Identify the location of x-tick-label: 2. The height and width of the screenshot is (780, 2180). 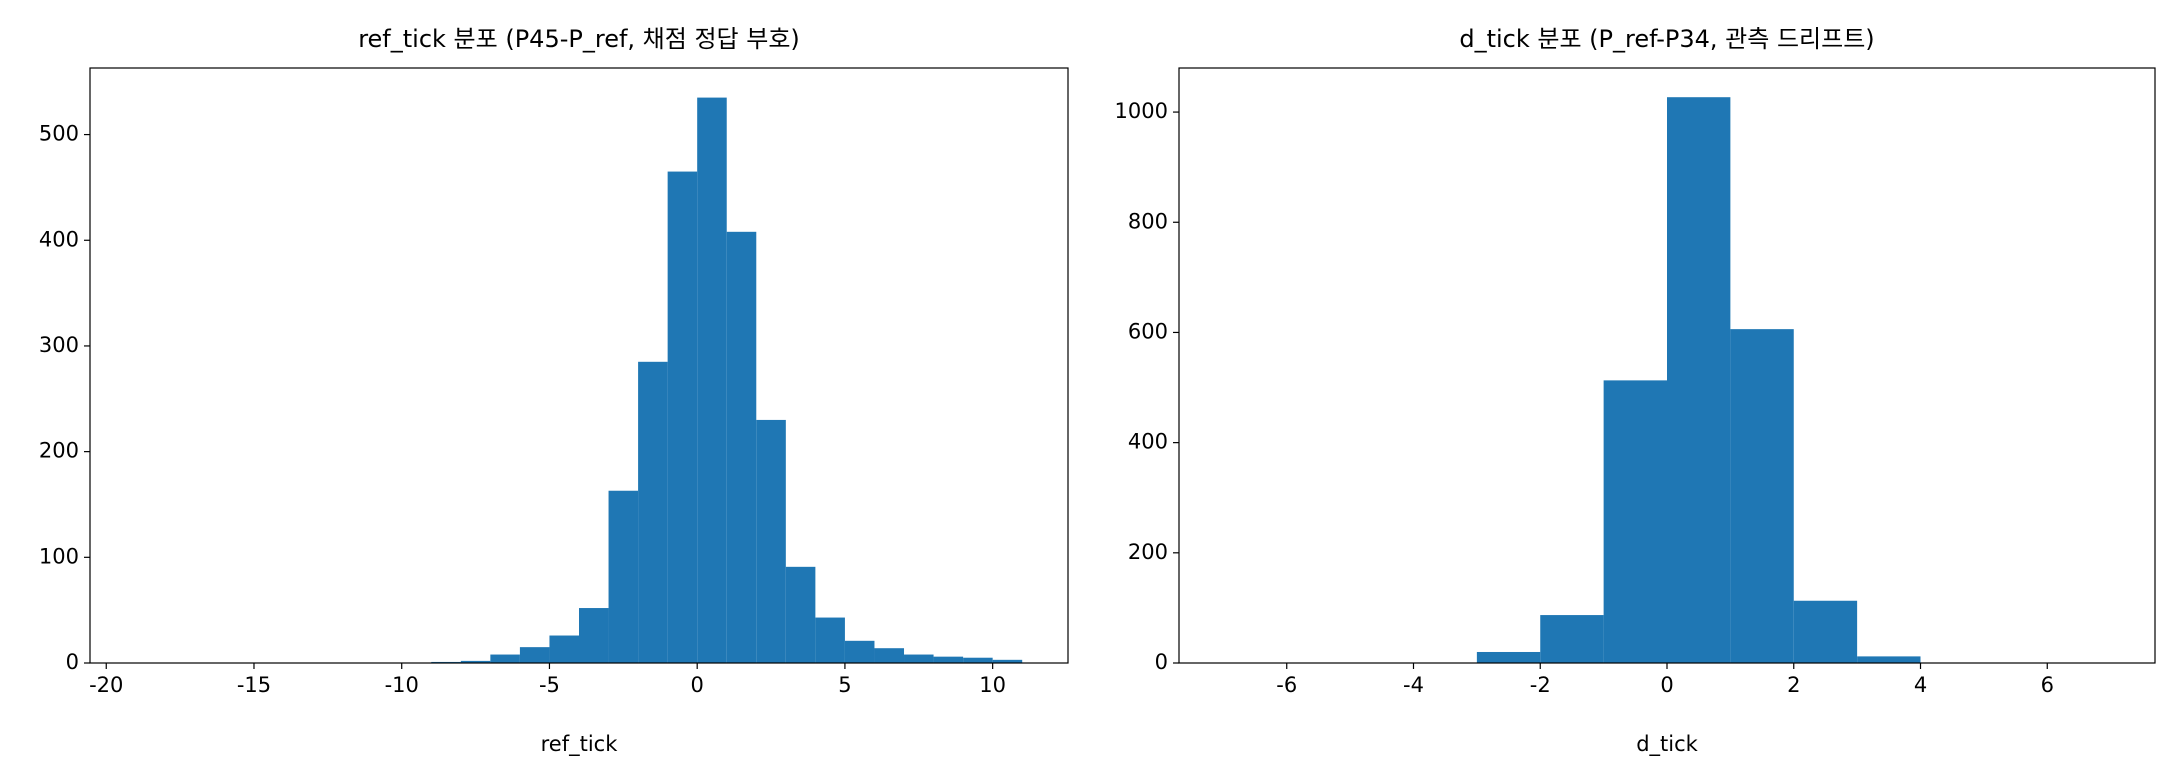
(1793, 685).